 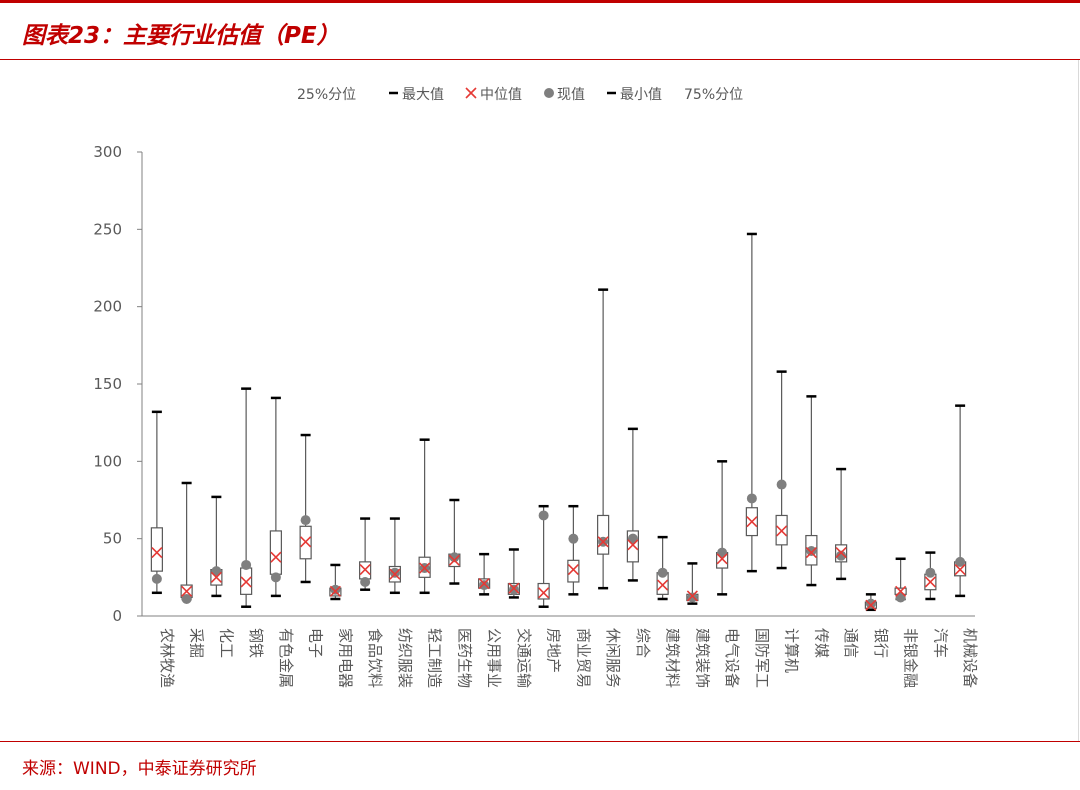 What do you see at coordinates (186, 542) in the screenshot?
I see `box-采掘` at bounding box center [186, 542].